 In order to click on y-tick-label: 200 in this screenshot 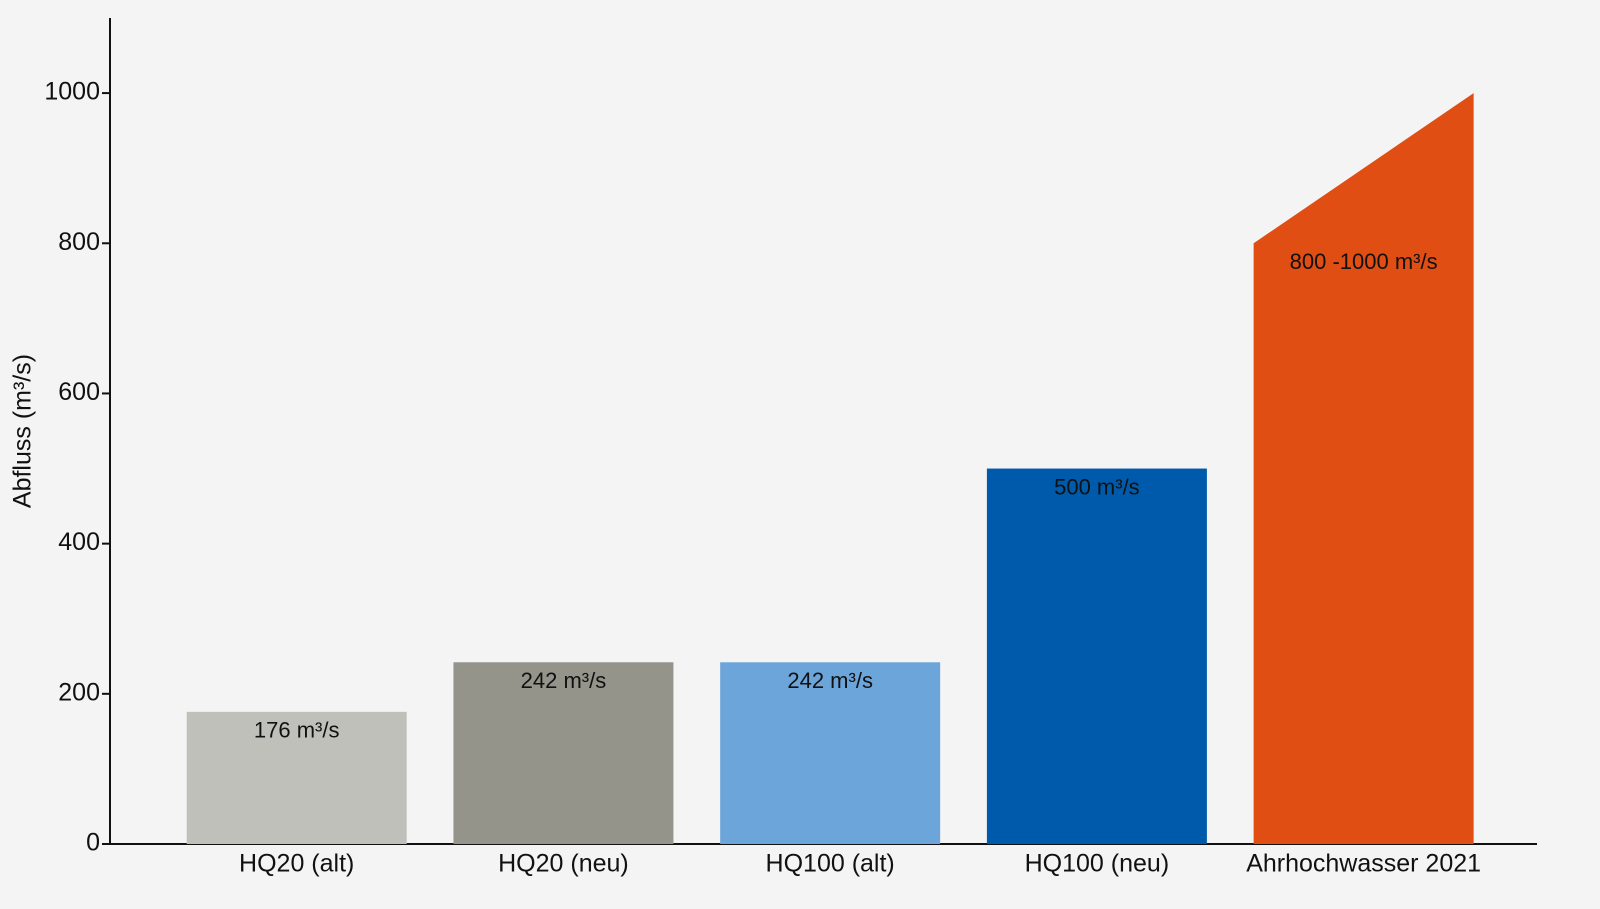, I will do `click(79, 692)`.